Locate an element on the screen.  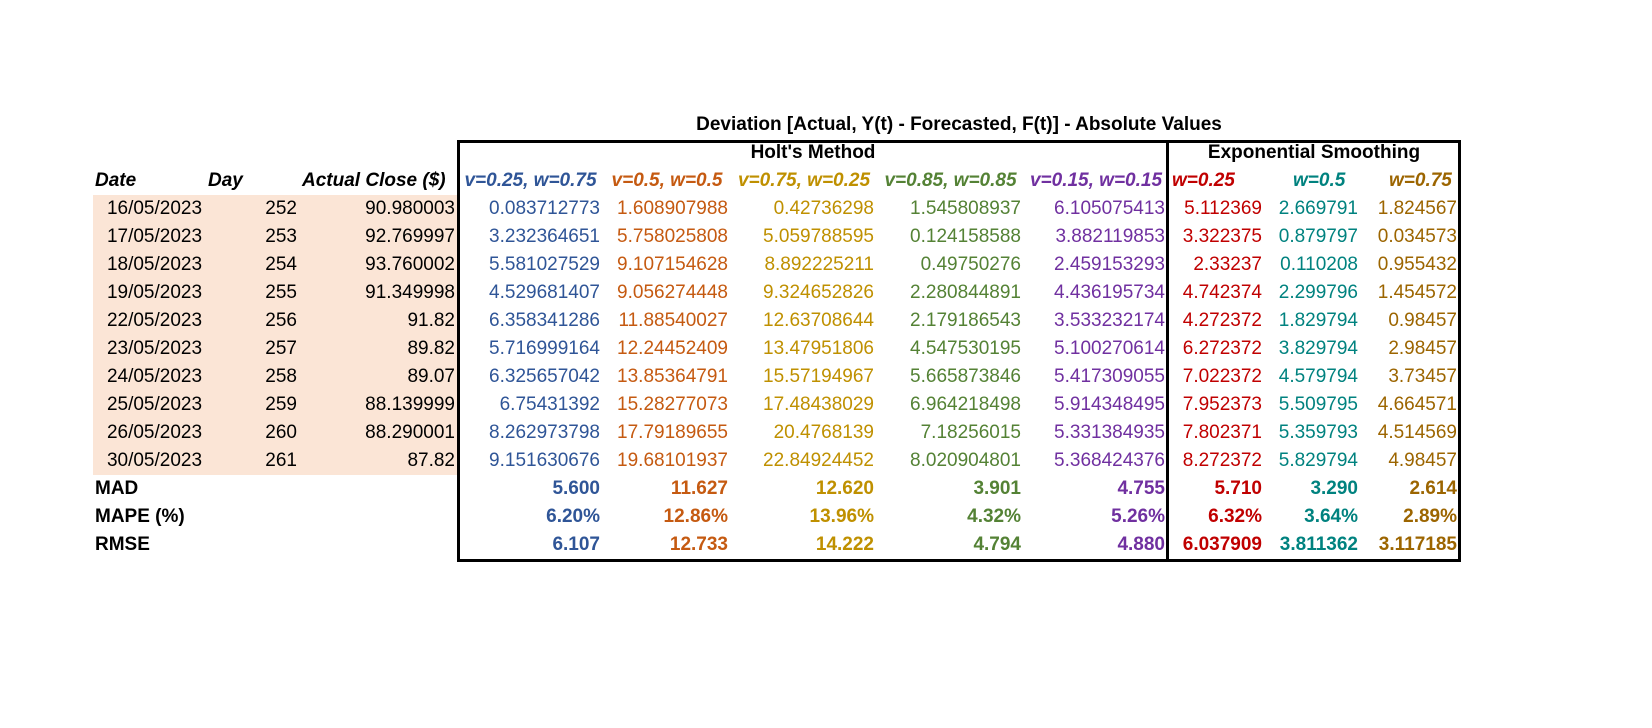
day-cell: 253 is located at coordinates (281, 236).